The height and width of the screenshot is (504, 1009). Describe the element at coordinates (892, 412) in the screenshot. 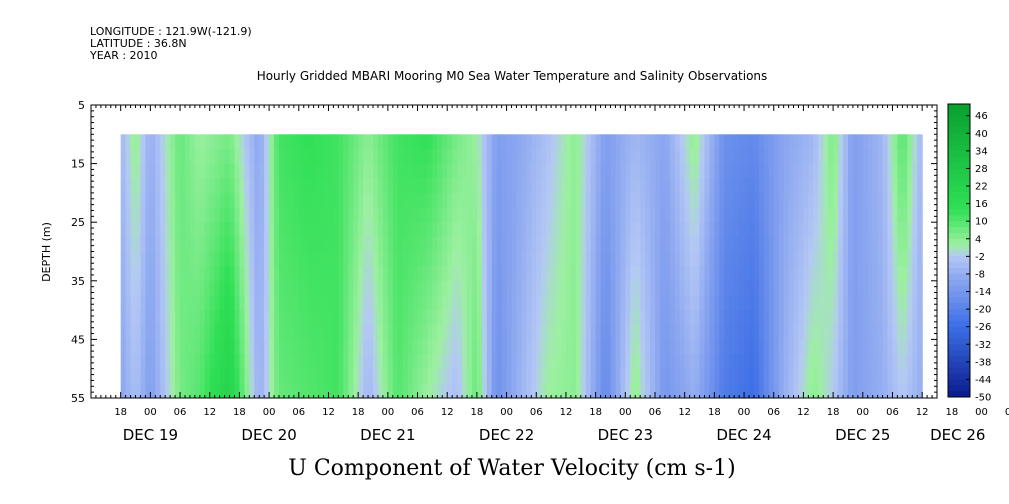

I see `x-hour-label: 06` at that location.